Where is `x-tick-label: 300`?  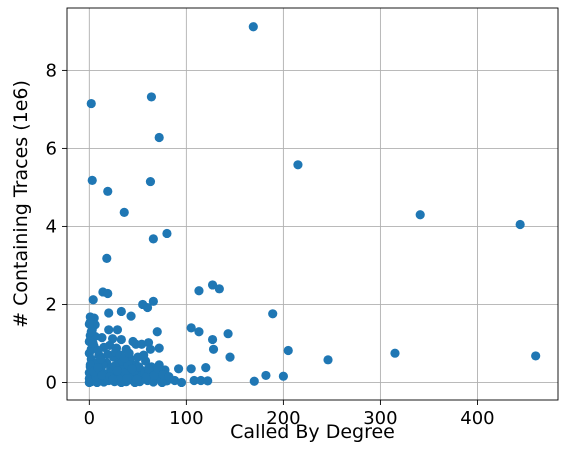
x-tick-label: 300 is located at coordinates (380, 418).